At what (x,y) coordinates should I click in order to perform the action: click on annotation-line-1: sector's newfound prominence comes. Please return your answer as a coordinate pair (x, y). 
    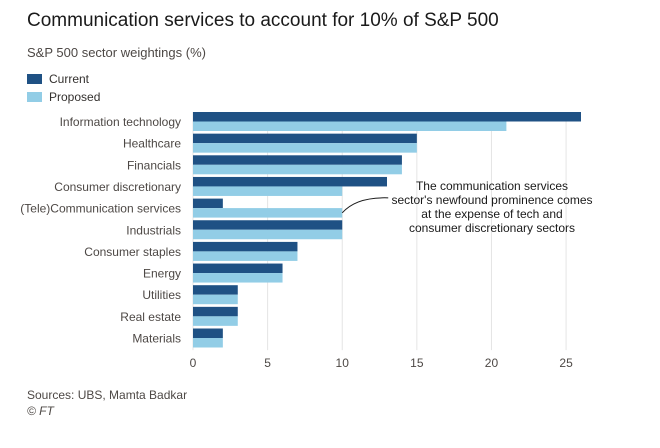
    Looking at the image, I should click on (491, 200).